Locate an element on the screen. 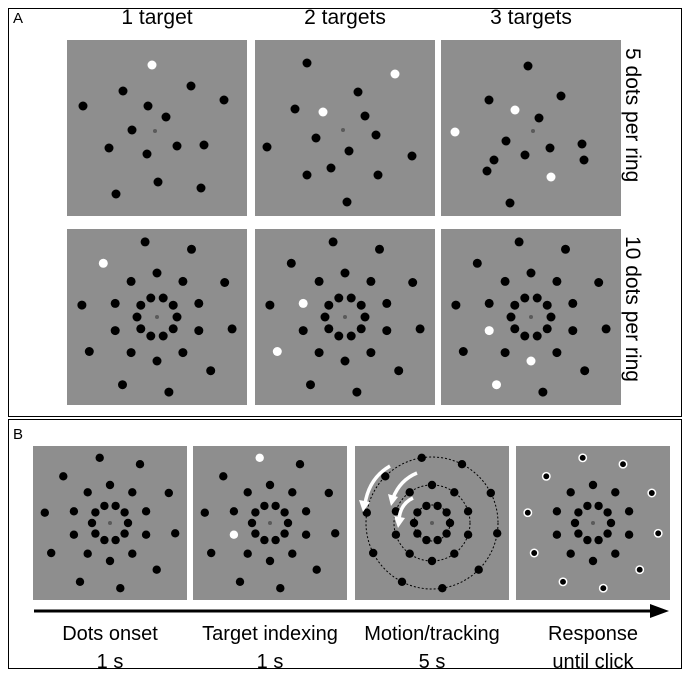  panel-a-letter: A is located at coordinates (18, 18).